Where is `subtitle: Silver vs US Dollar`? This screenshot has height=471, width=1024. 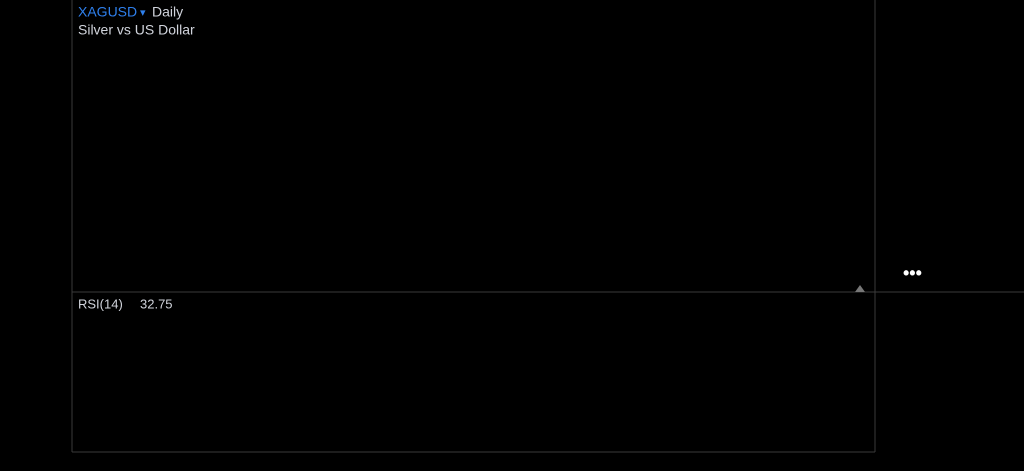 subtitle: Silver vs US Dollar is located at coordinates (136, 30).